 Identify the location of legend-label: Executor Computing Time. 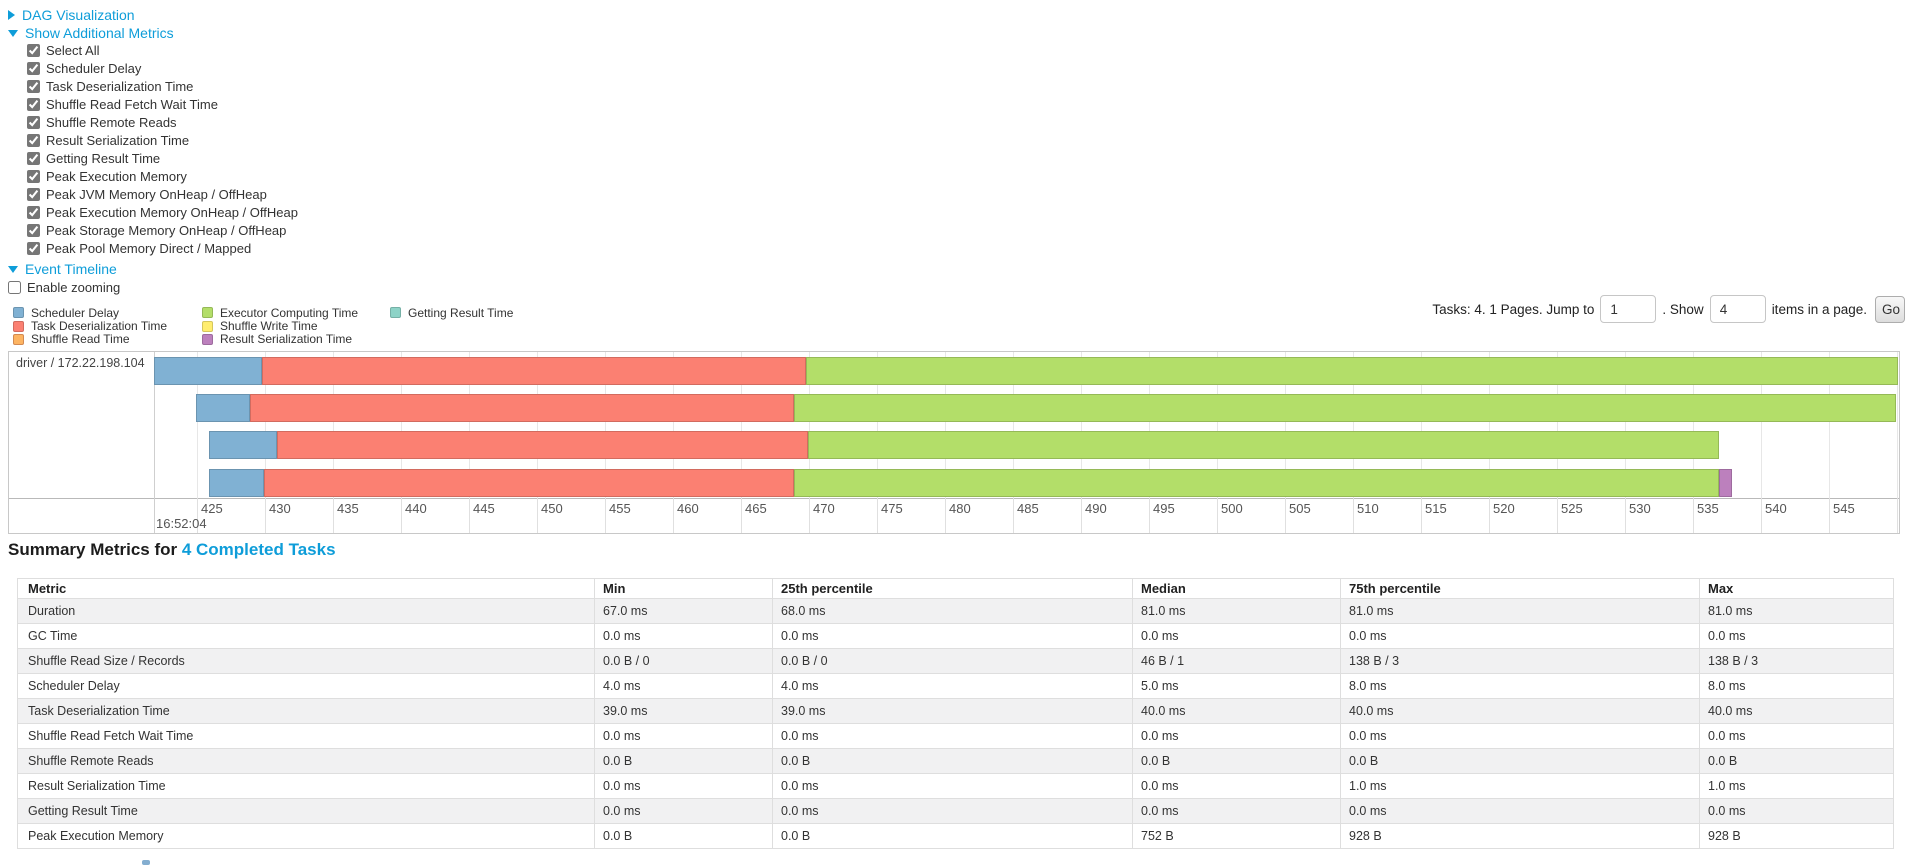
(289, 312).